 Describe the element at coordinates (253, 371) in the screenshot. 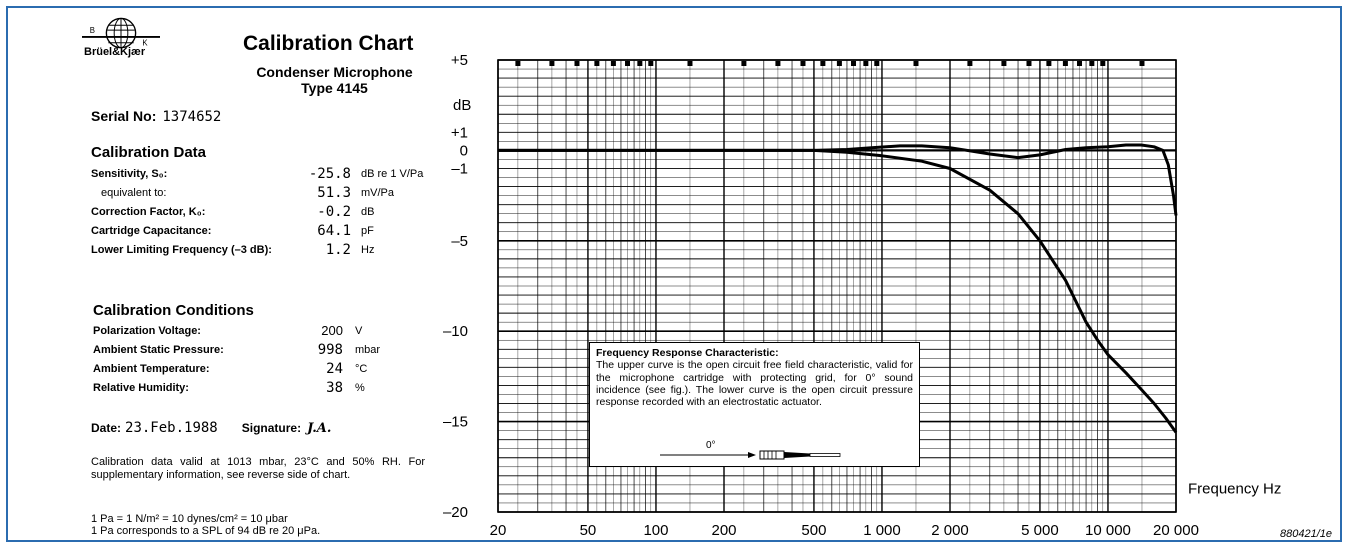

I see `cond-row-temperature: Ambient Temperature: 24 °C` at that location.